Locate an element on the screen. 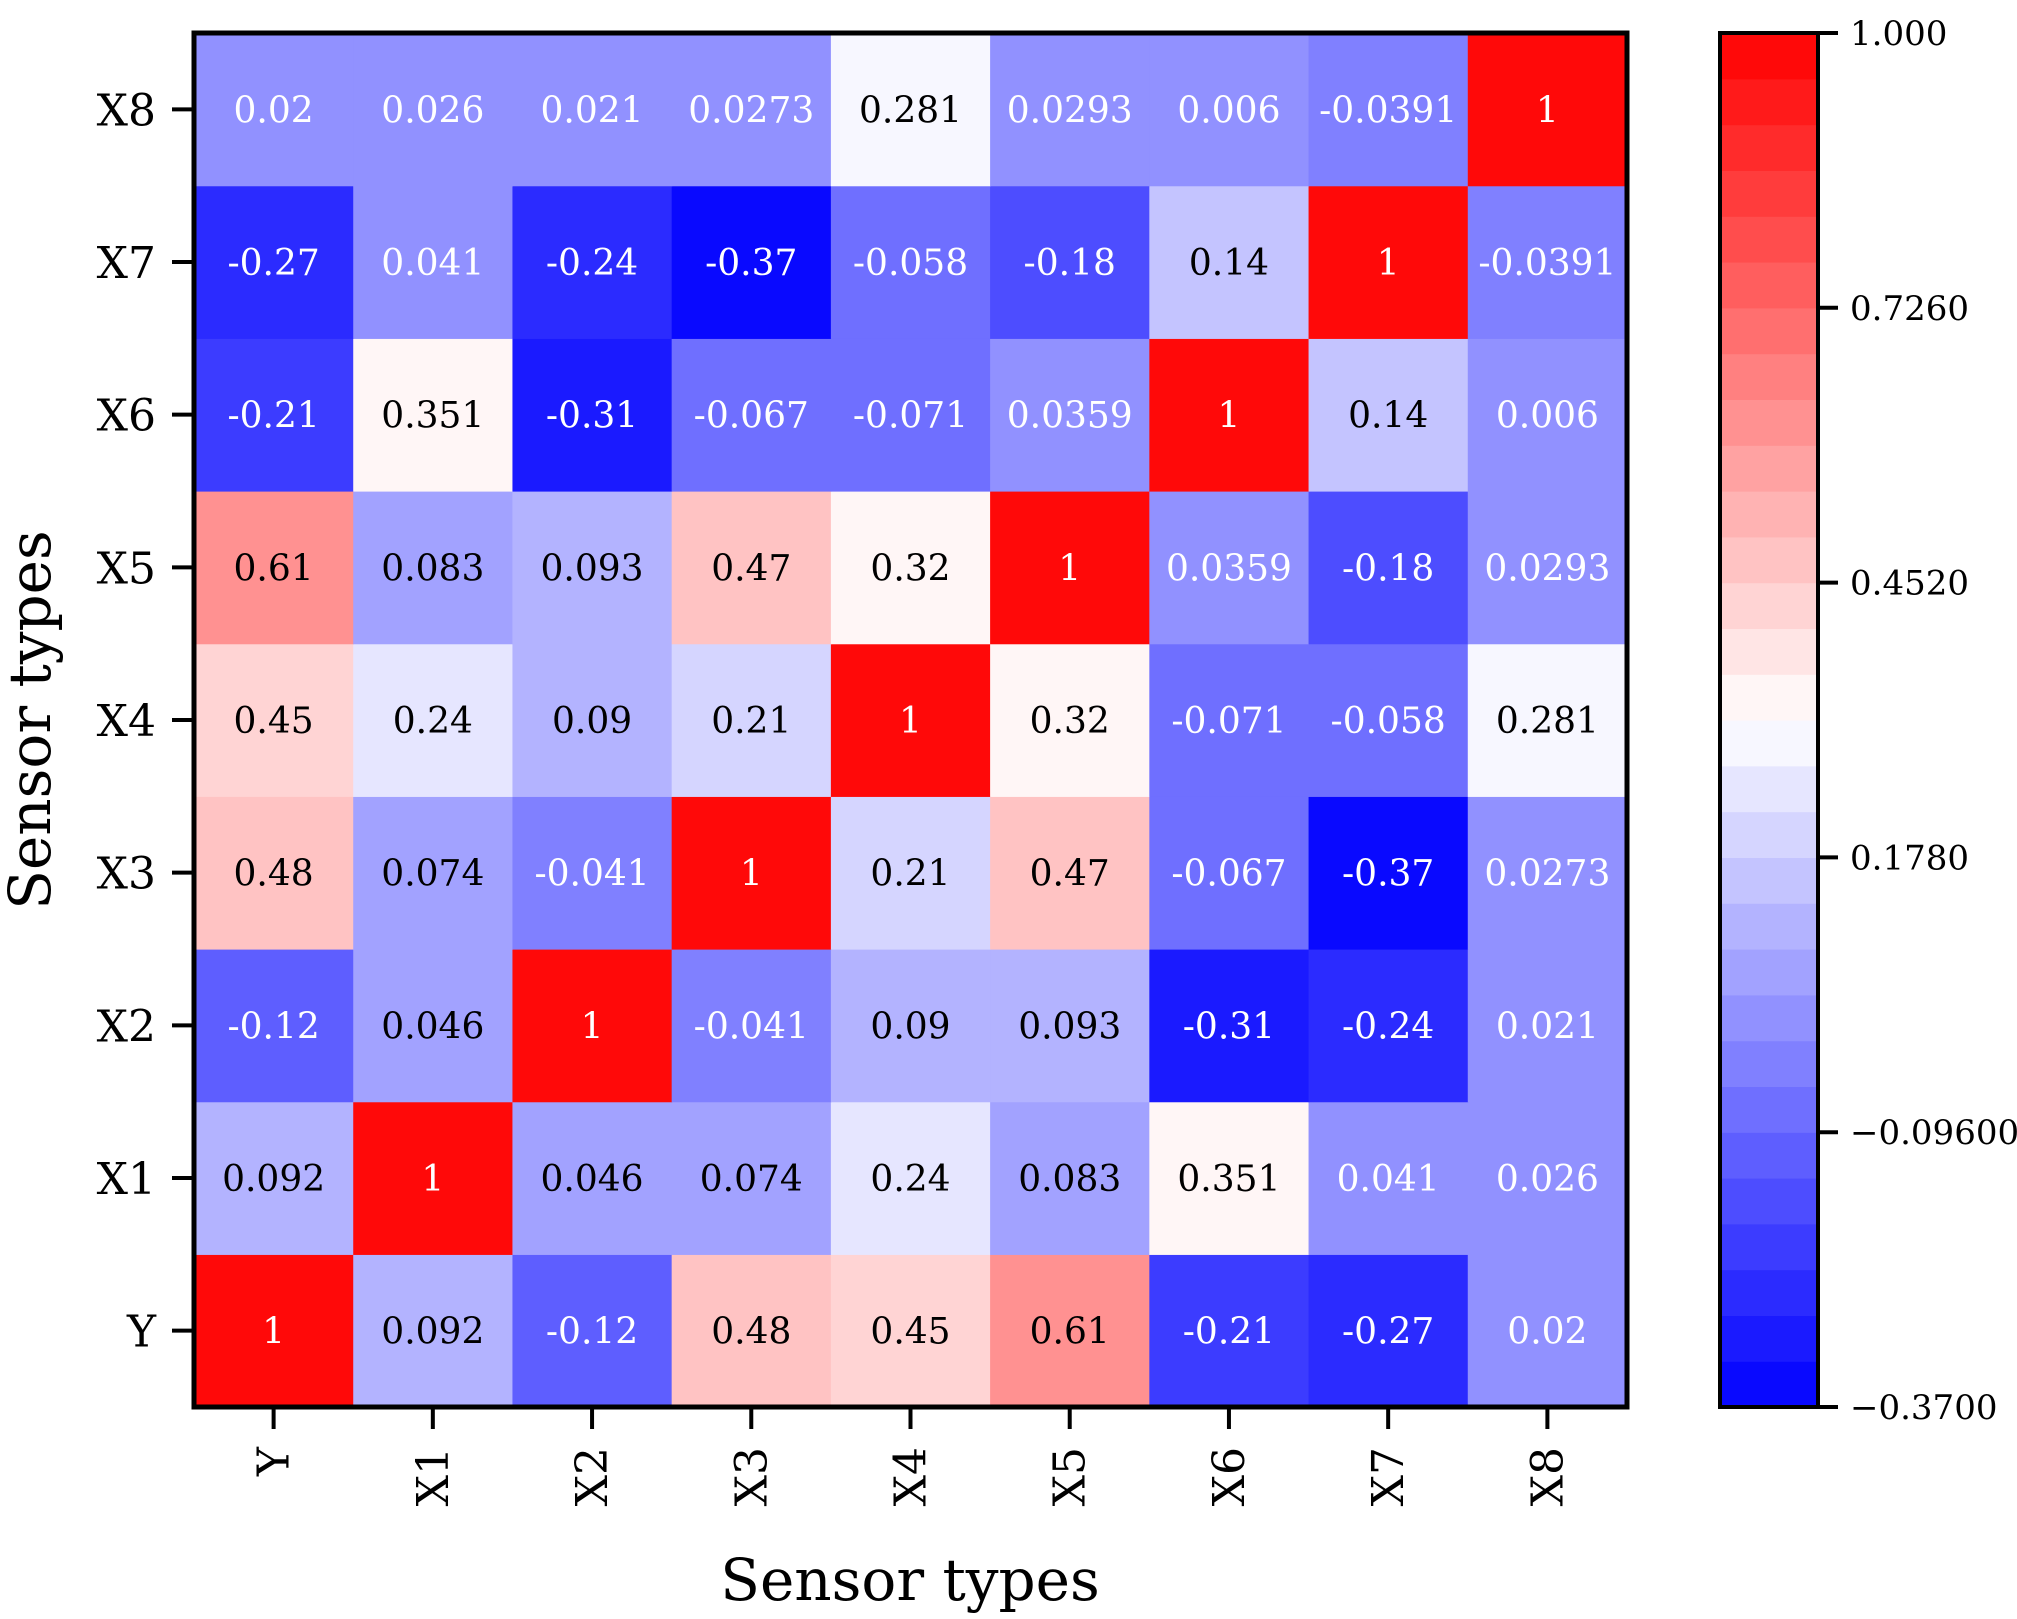 The image size is (2017, 1619). cell-value-label: 0.21 is located at coordinates (910, 874).